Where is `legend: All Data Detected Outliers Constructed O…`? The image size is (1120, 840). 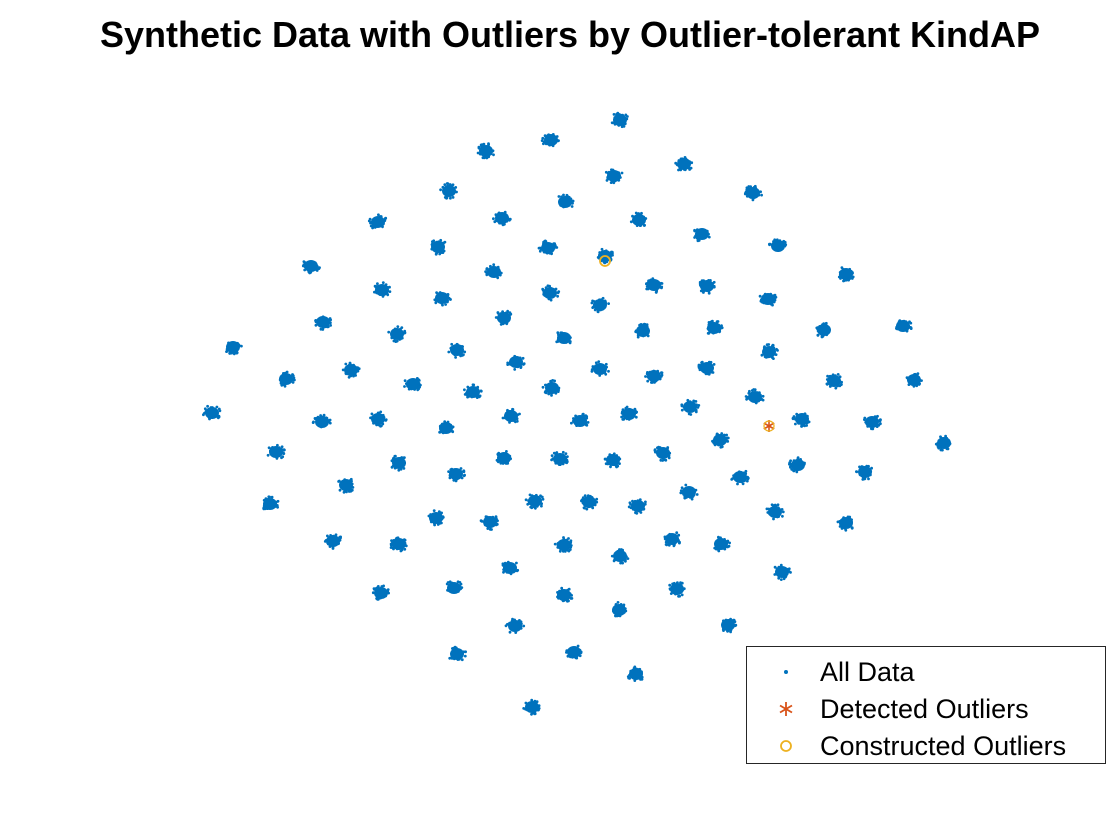 legend: All Data Detected Outliers Constructed O… is located at coordinates (926, 705).